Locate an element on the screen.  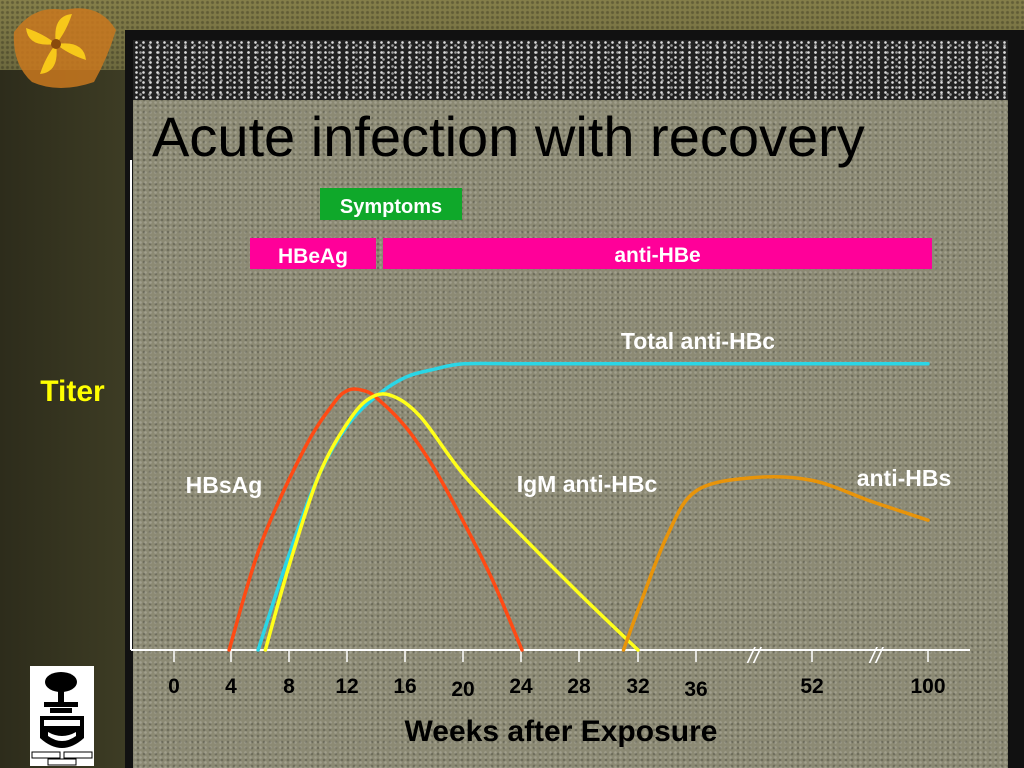
flower-logo-icon is located at coordinates (64, 48).